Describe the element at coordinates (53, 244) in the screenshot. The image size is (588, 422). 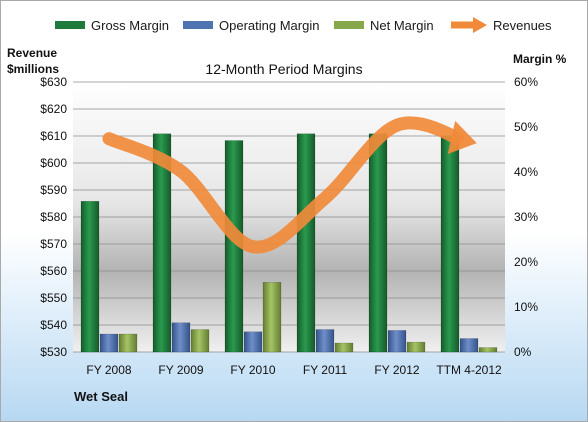
I see `left-tick-label: $570` at that location.